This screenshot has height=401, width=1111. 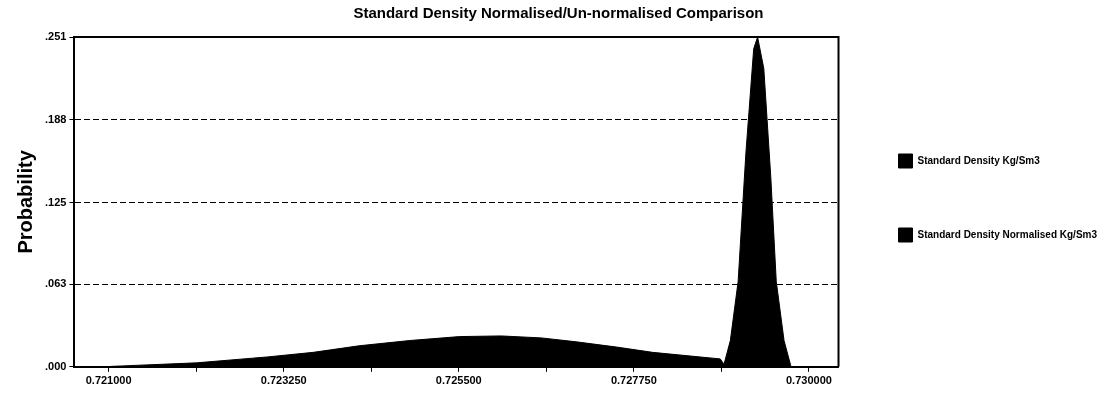 I want to click on legend-label: Standard Density Kg/Sm3, so click(x=979, y=160).